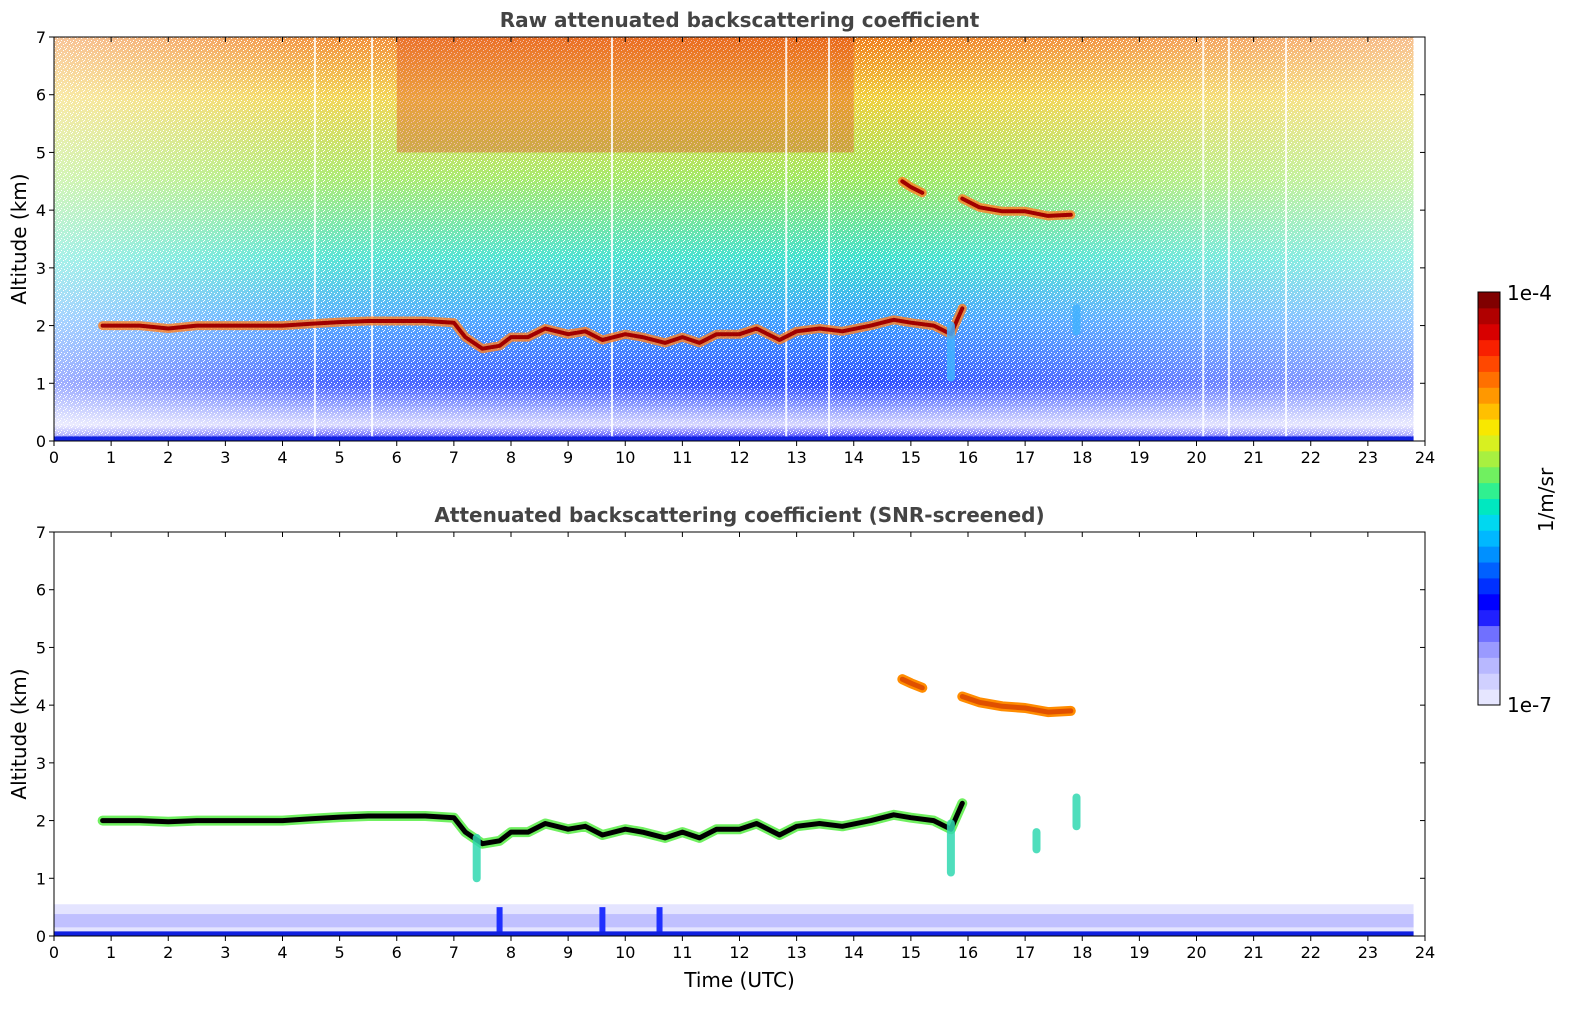 The width and height of the screenshot is (1595, 1020). I want to click on raw-noise-high-region, so click(625, 95).